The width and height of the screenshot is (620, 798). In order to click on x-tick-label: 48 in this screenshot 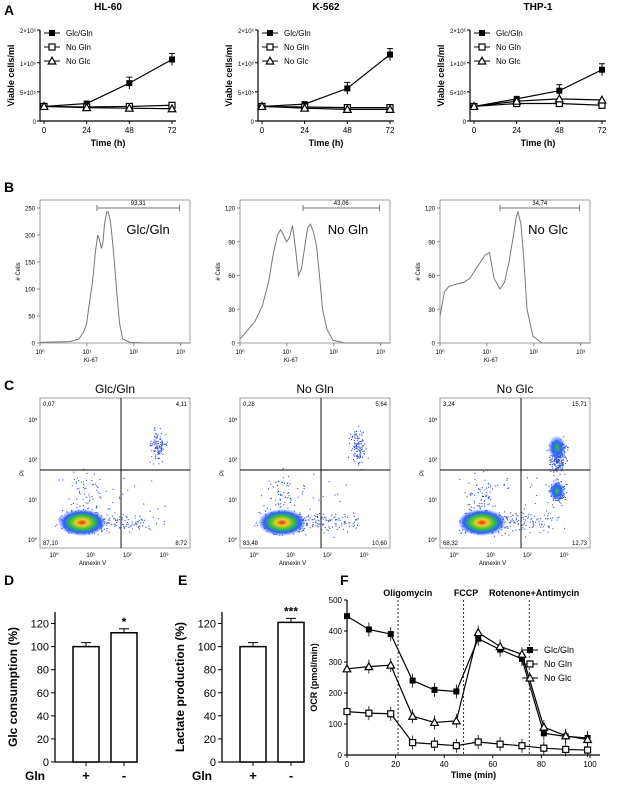, I will do `click(559, 130)`.